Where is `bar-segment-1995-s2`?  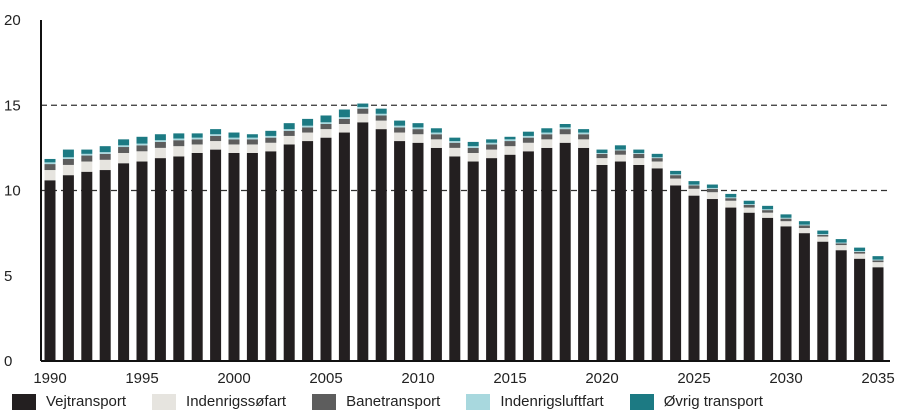 bar-segment-1995-s2 is located at coordinates (142, 148).